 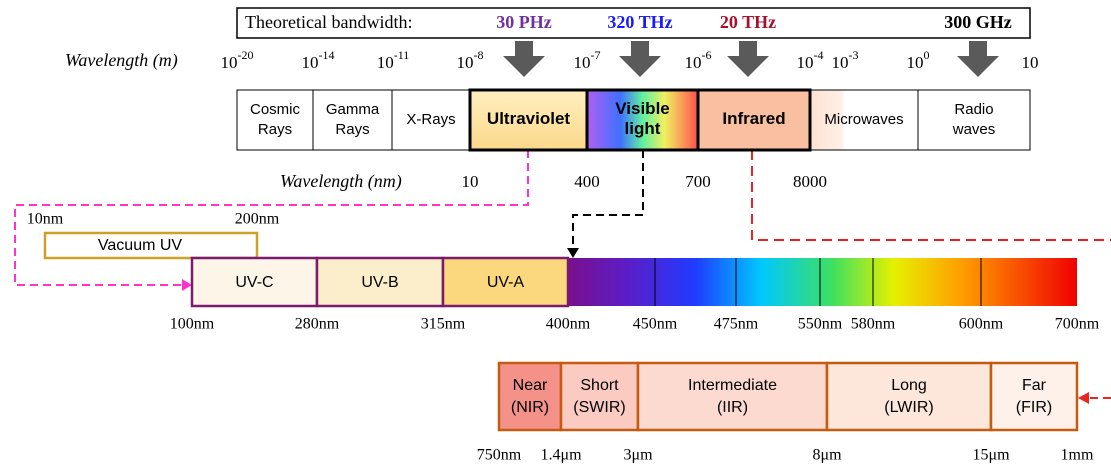 What do you see at coordinates (1034, 407) in the screenshot?
I see `ir-band-label-line: (FIR)` at bounding box center [1034, 407].